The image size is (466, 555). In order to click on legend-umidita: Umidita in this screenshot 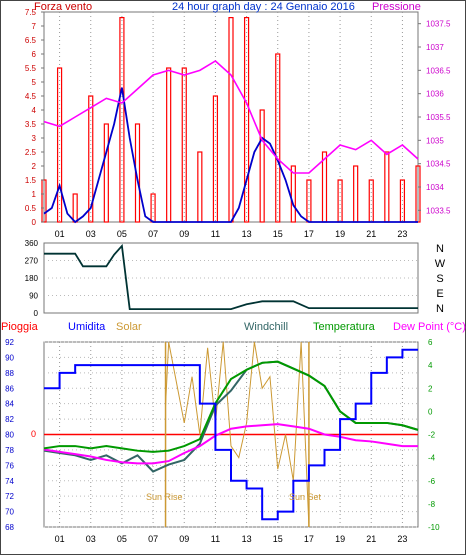, I will do `click(87, 327)`.